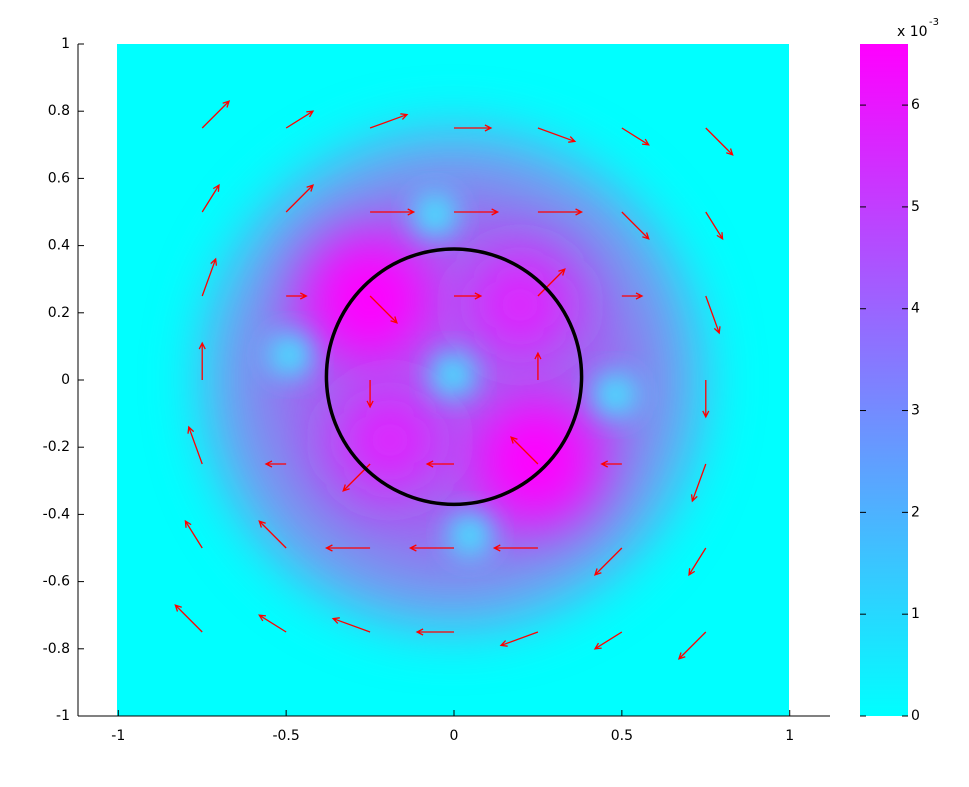 This screenshot has height=787, width=969. What do you see at coordinates (56, 649) in the screenshot?
I see `y-tick-label: -0.8` at bounding box center [56, 649].